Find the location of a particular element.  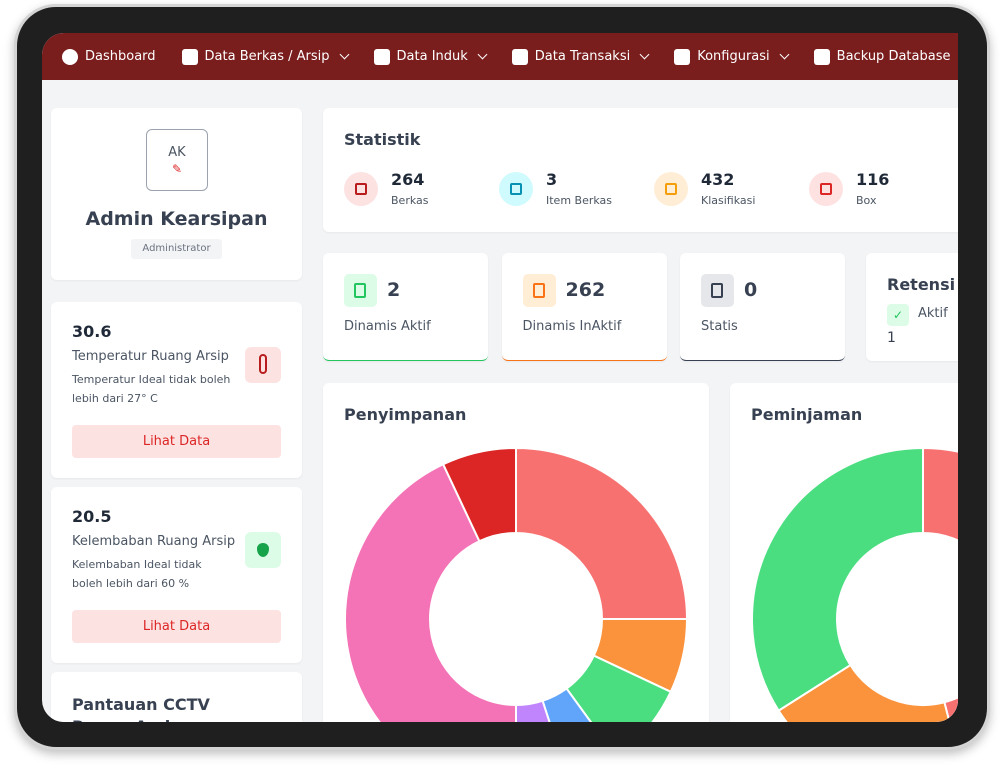

status-label: Dinamis InAktif is located at coordinates (572, 326).